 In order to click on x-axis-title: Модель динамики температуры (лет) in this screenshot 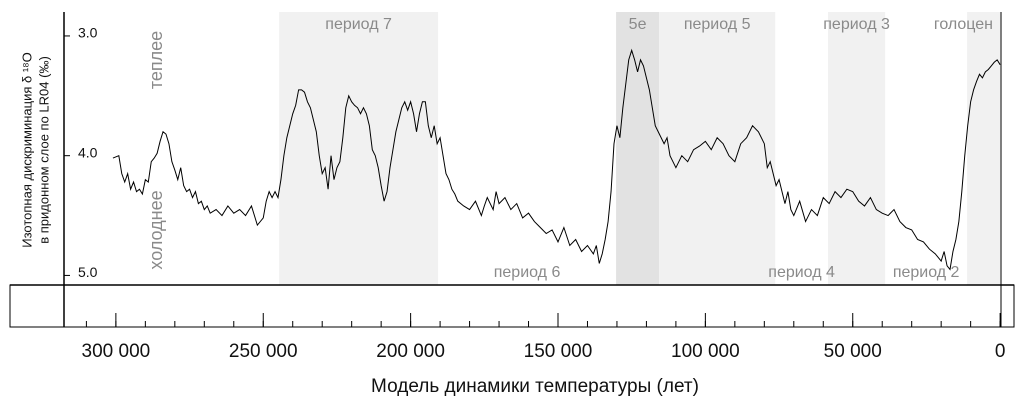, I will do `click(535, 386)`.